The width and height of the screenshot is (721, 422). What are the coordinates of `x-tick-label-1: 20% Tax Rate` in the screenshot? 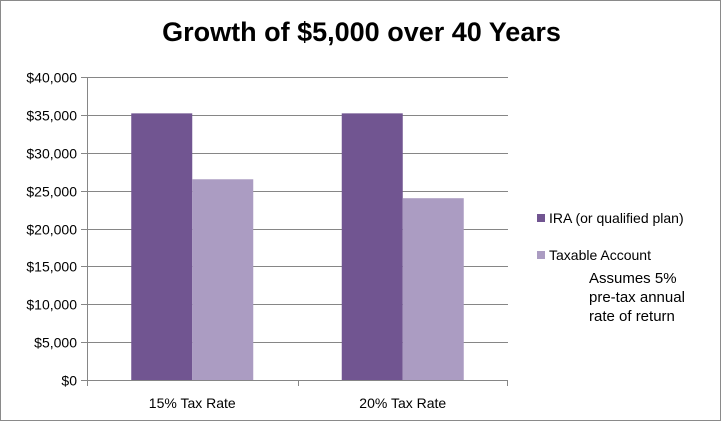 It's located at (402, 403).